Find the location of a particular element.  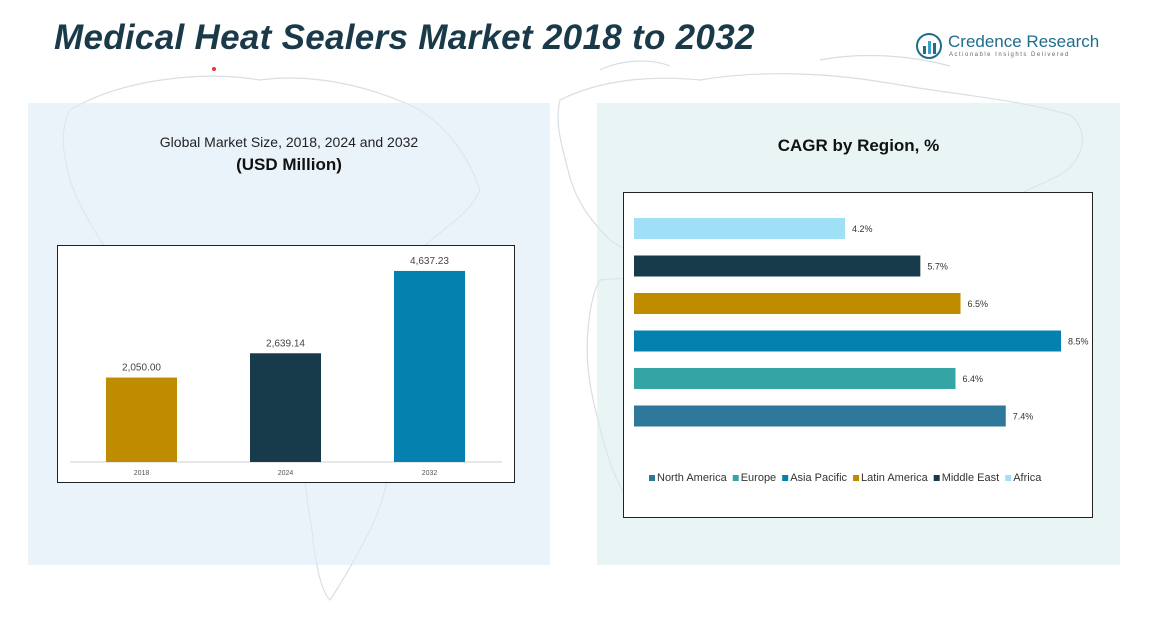

legend-item: Latin America is located at coordinates (895, 478).